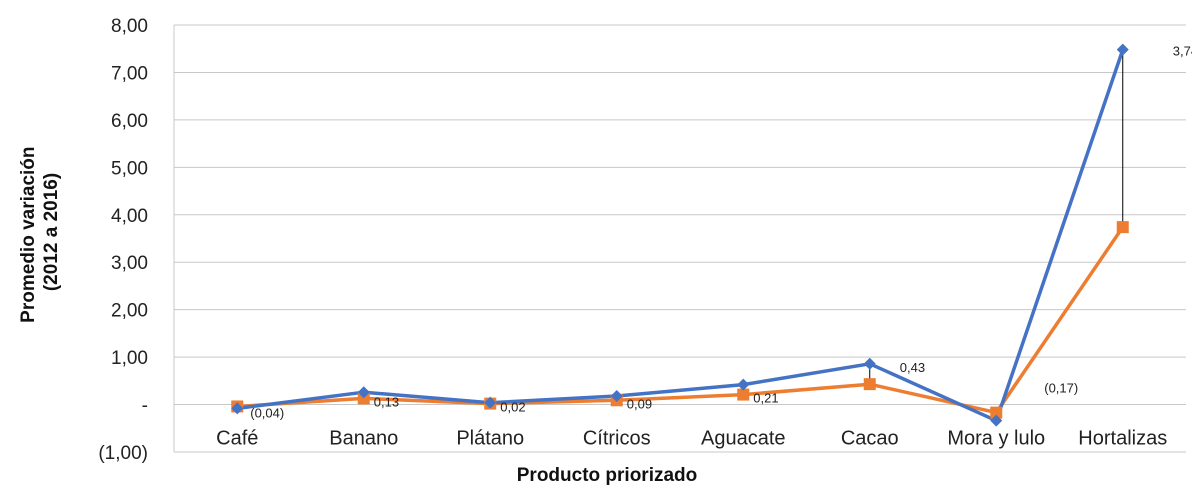  What do you see at coordinates (1182, 51) in the screenshot?
I see `data-label: 3,74` at bounding box center [1182, 51].